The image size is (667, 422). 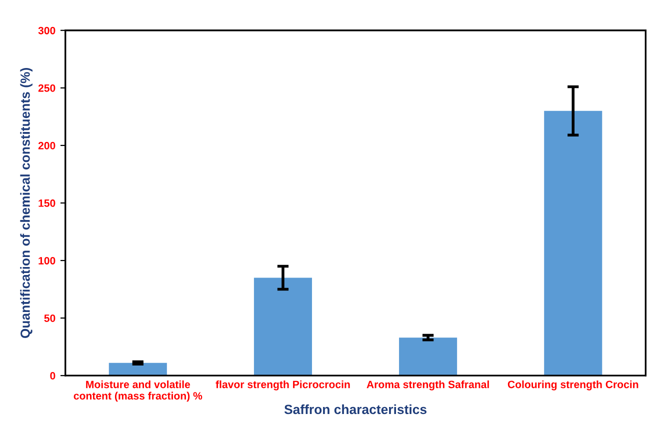 What do you see at coordinates (427, 385) in the screenshot?
I see `x-tick-label: Aroma strength Safranal` at bounding box center [427, 385].